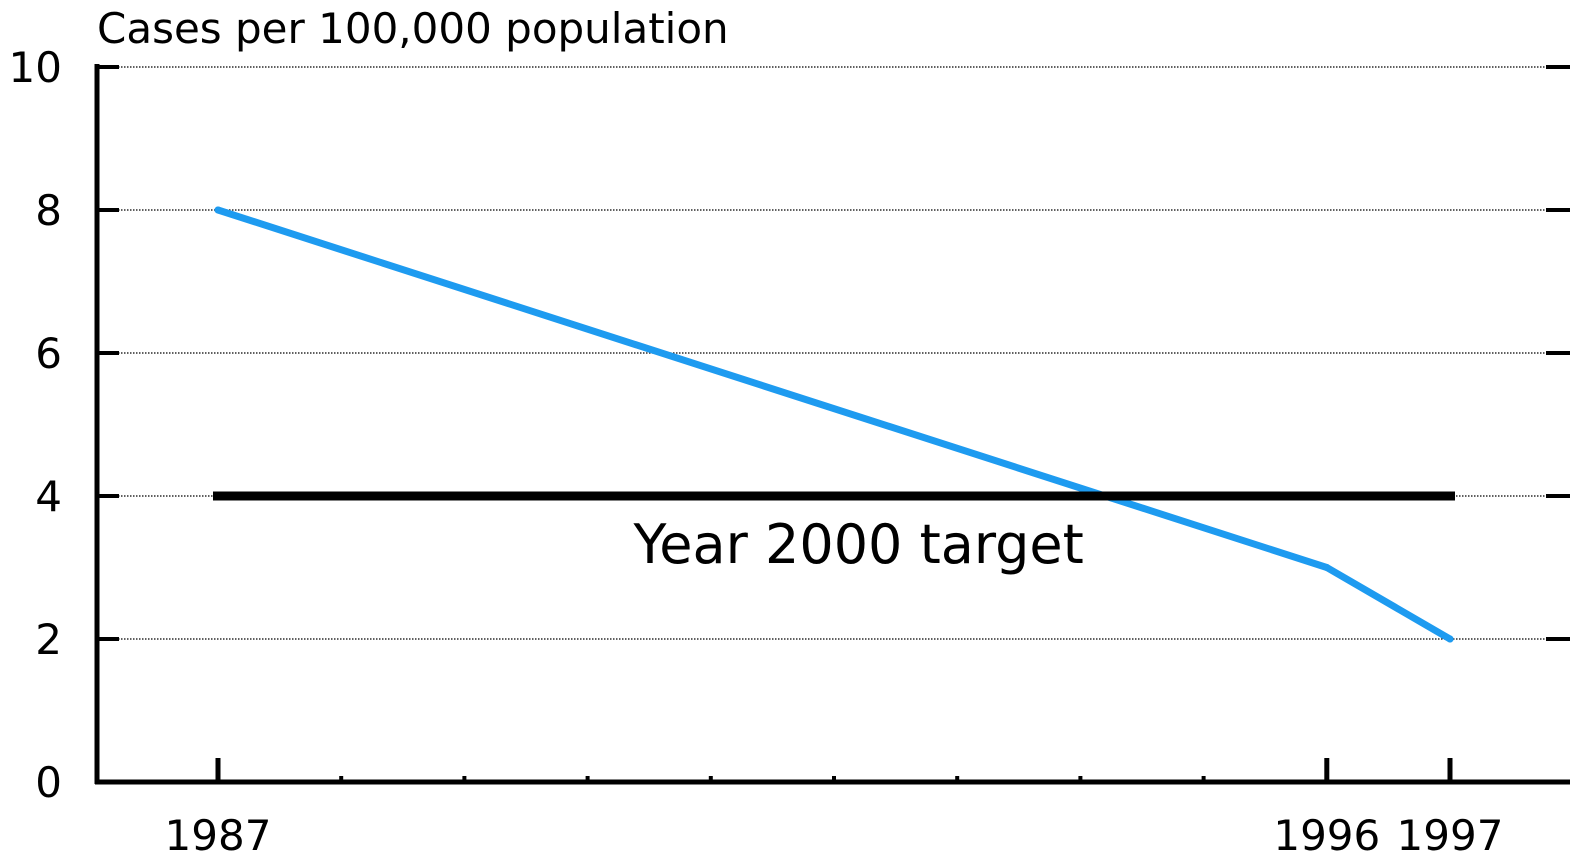  What do you see at coordinates (48, 353) in the screenshot?
I see `y-tick-label: 6` at bounding box center [48, 353].